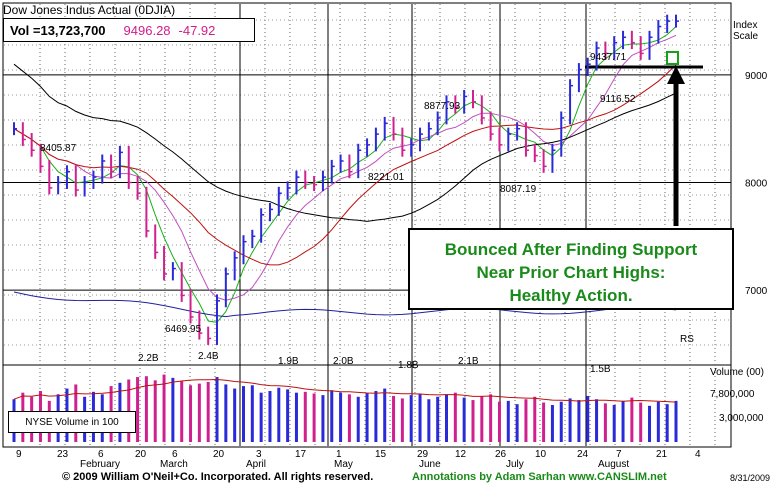  What do you see at coordinates (613, 464) in the screenshot?
I see `month-label: August` at bounding box center [613, 464].